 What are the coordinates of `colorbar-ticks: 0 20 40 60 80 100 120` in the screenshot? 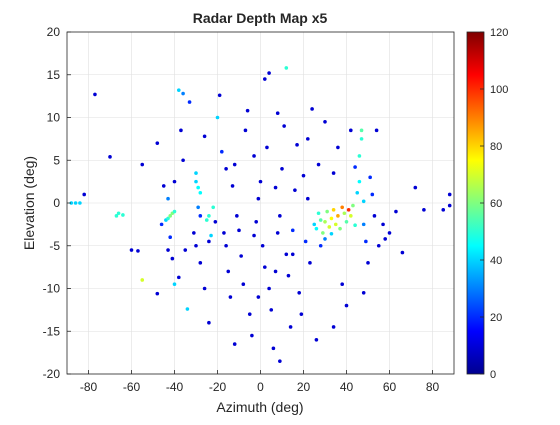 It's located at (494, 204).